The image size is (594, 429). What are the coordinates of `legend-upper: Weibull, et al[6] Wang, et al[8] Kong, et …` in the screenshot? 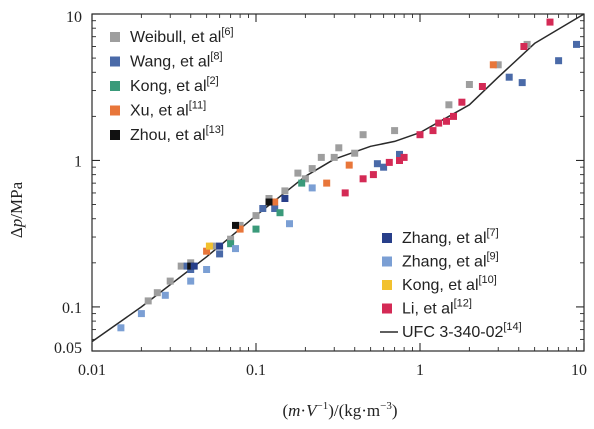 It's located at (172, 85).